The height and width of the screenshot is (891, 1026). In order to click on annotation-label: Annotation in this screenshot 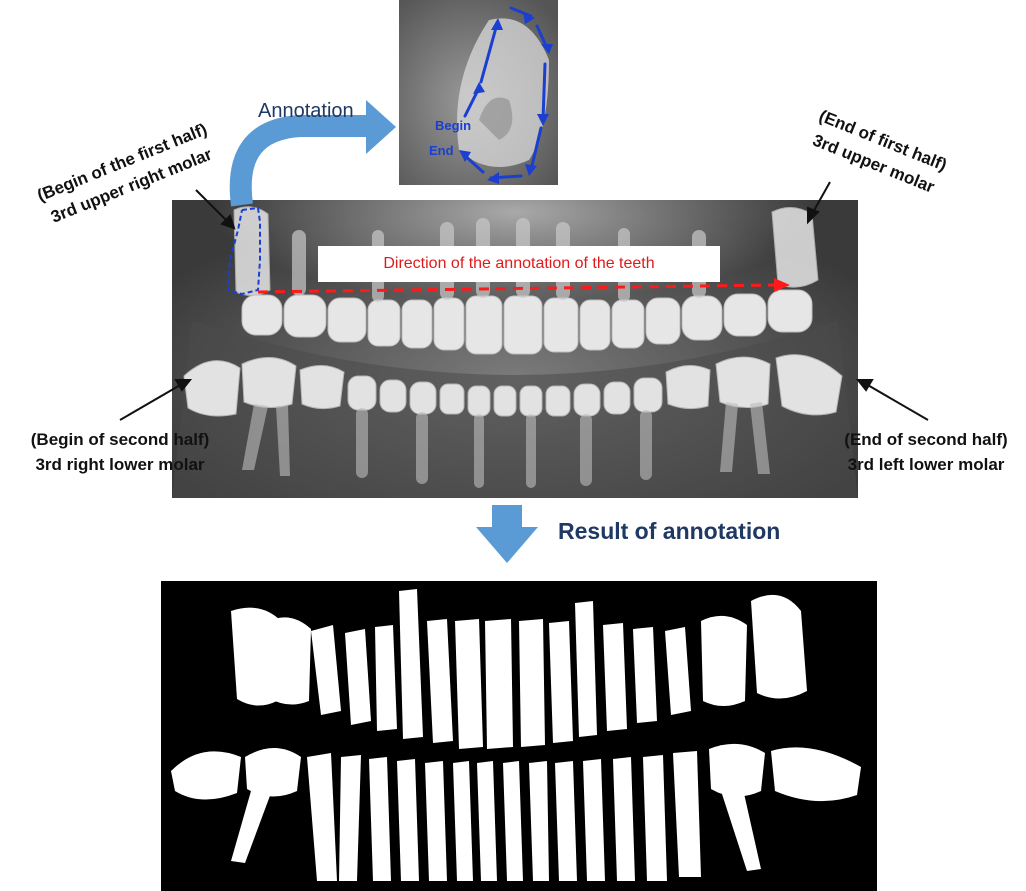, I will do `click(306, 111)`.